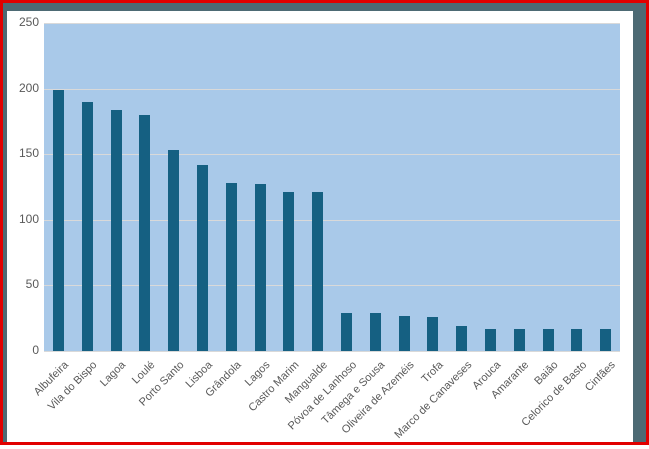 Image resolution: width=649 pixels, height=449 pixels. I want to click on y-axis-tick-label: 100, so click(28, 218).